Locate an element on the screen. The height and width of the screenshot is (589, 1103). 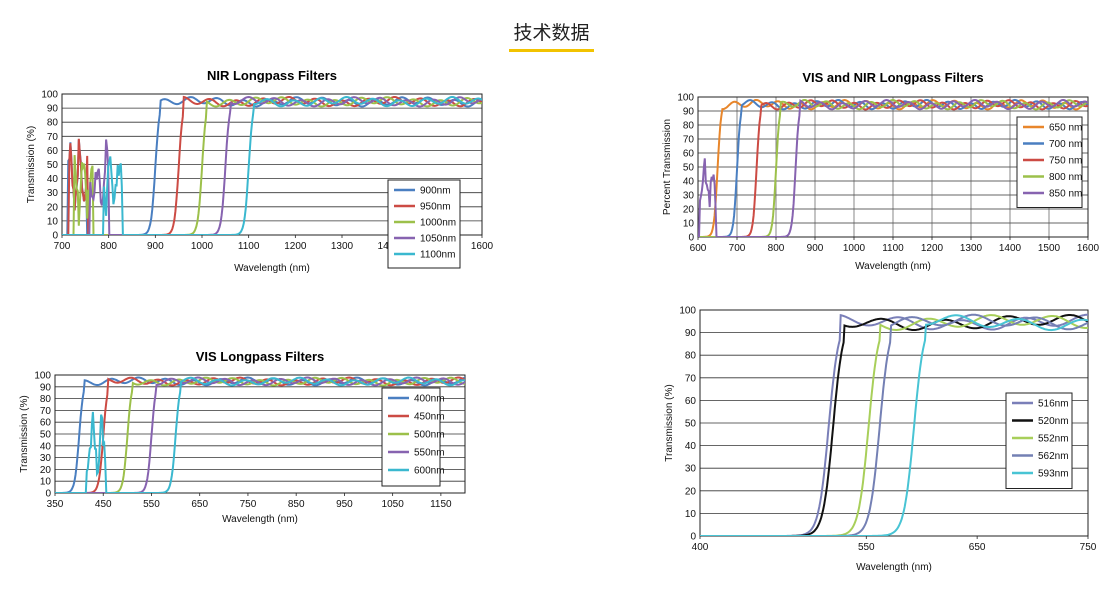
x-tick-label: 350 is located at coordinates (55, 504).